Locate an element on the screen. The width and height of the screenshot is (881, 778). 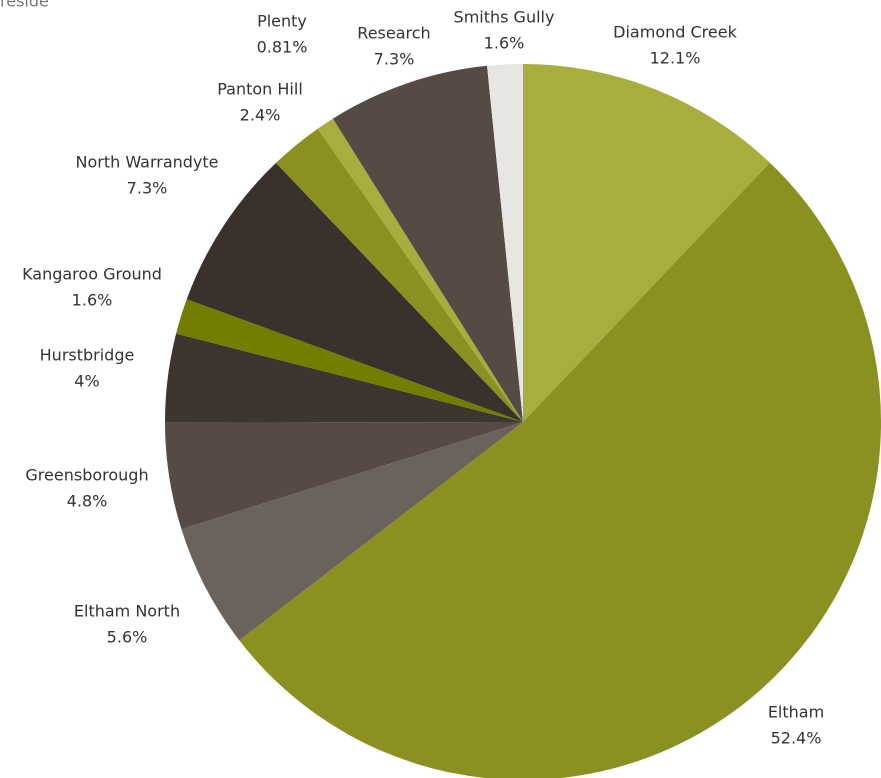
slice-value-label: 5.6% is located at coordinates (127, 637).